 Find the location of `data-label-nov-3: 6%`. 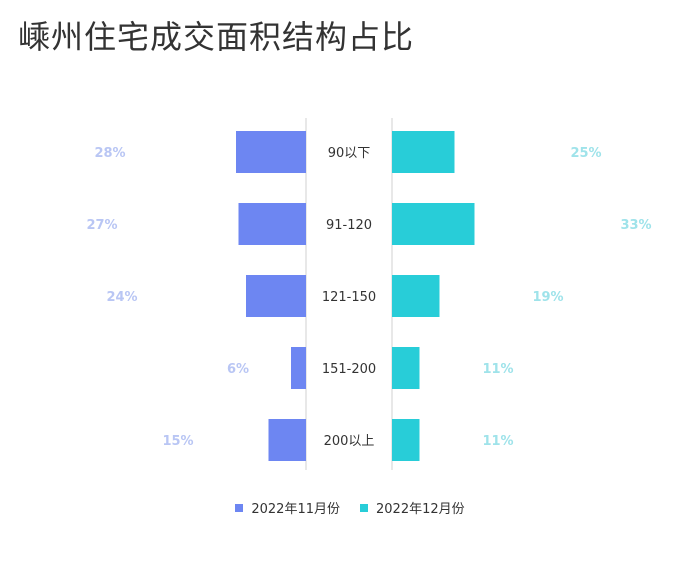

data-label-nov-3: 6% is located at coordinates (238, 369).